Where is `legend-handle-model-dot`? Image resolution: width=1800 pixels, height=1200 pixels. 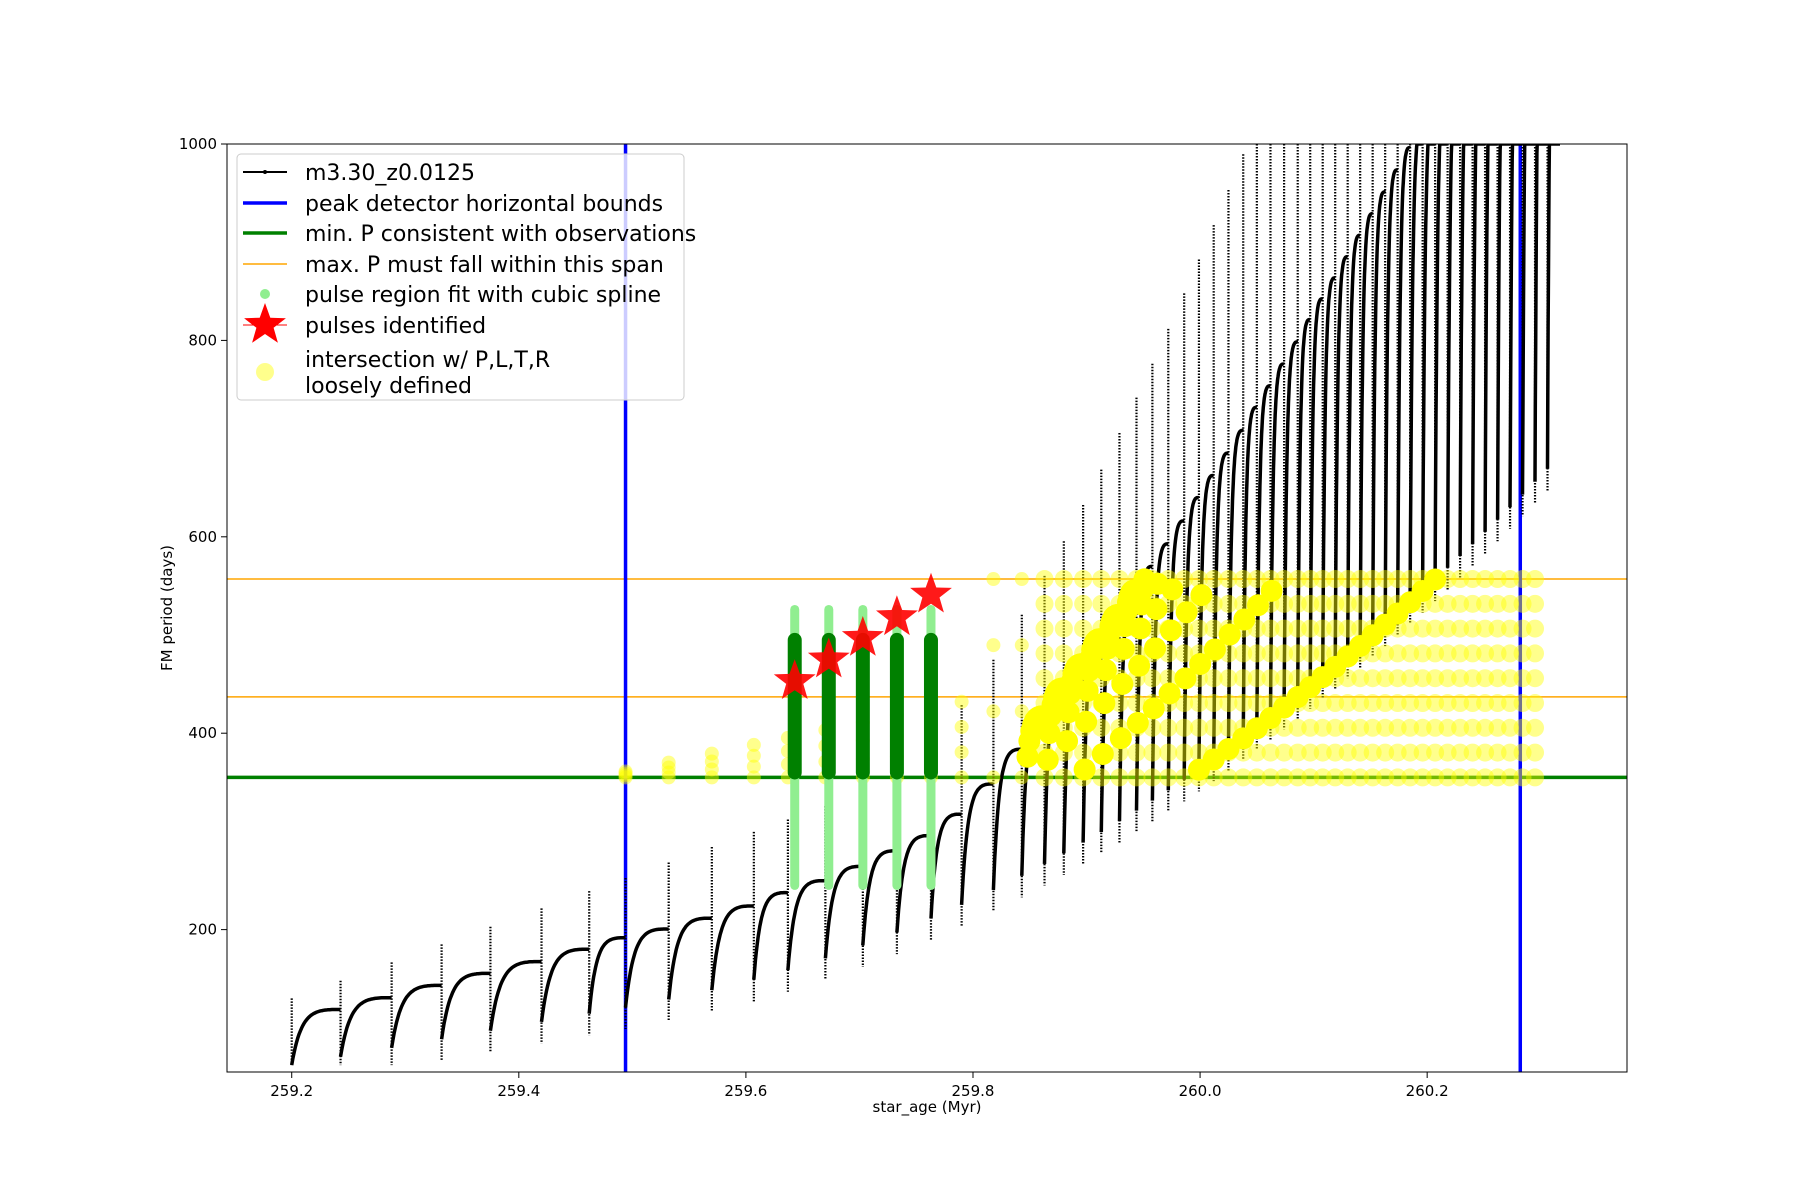 legend-handle-model-dot is located at coordinates (265, 172).